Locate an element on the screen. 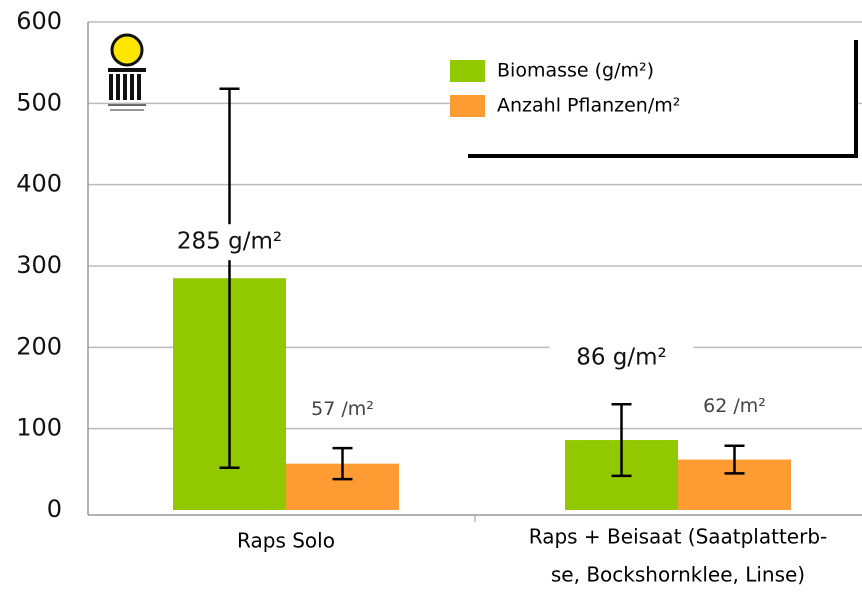  y-tick-label: 200 is located at coordinates (39, 346).